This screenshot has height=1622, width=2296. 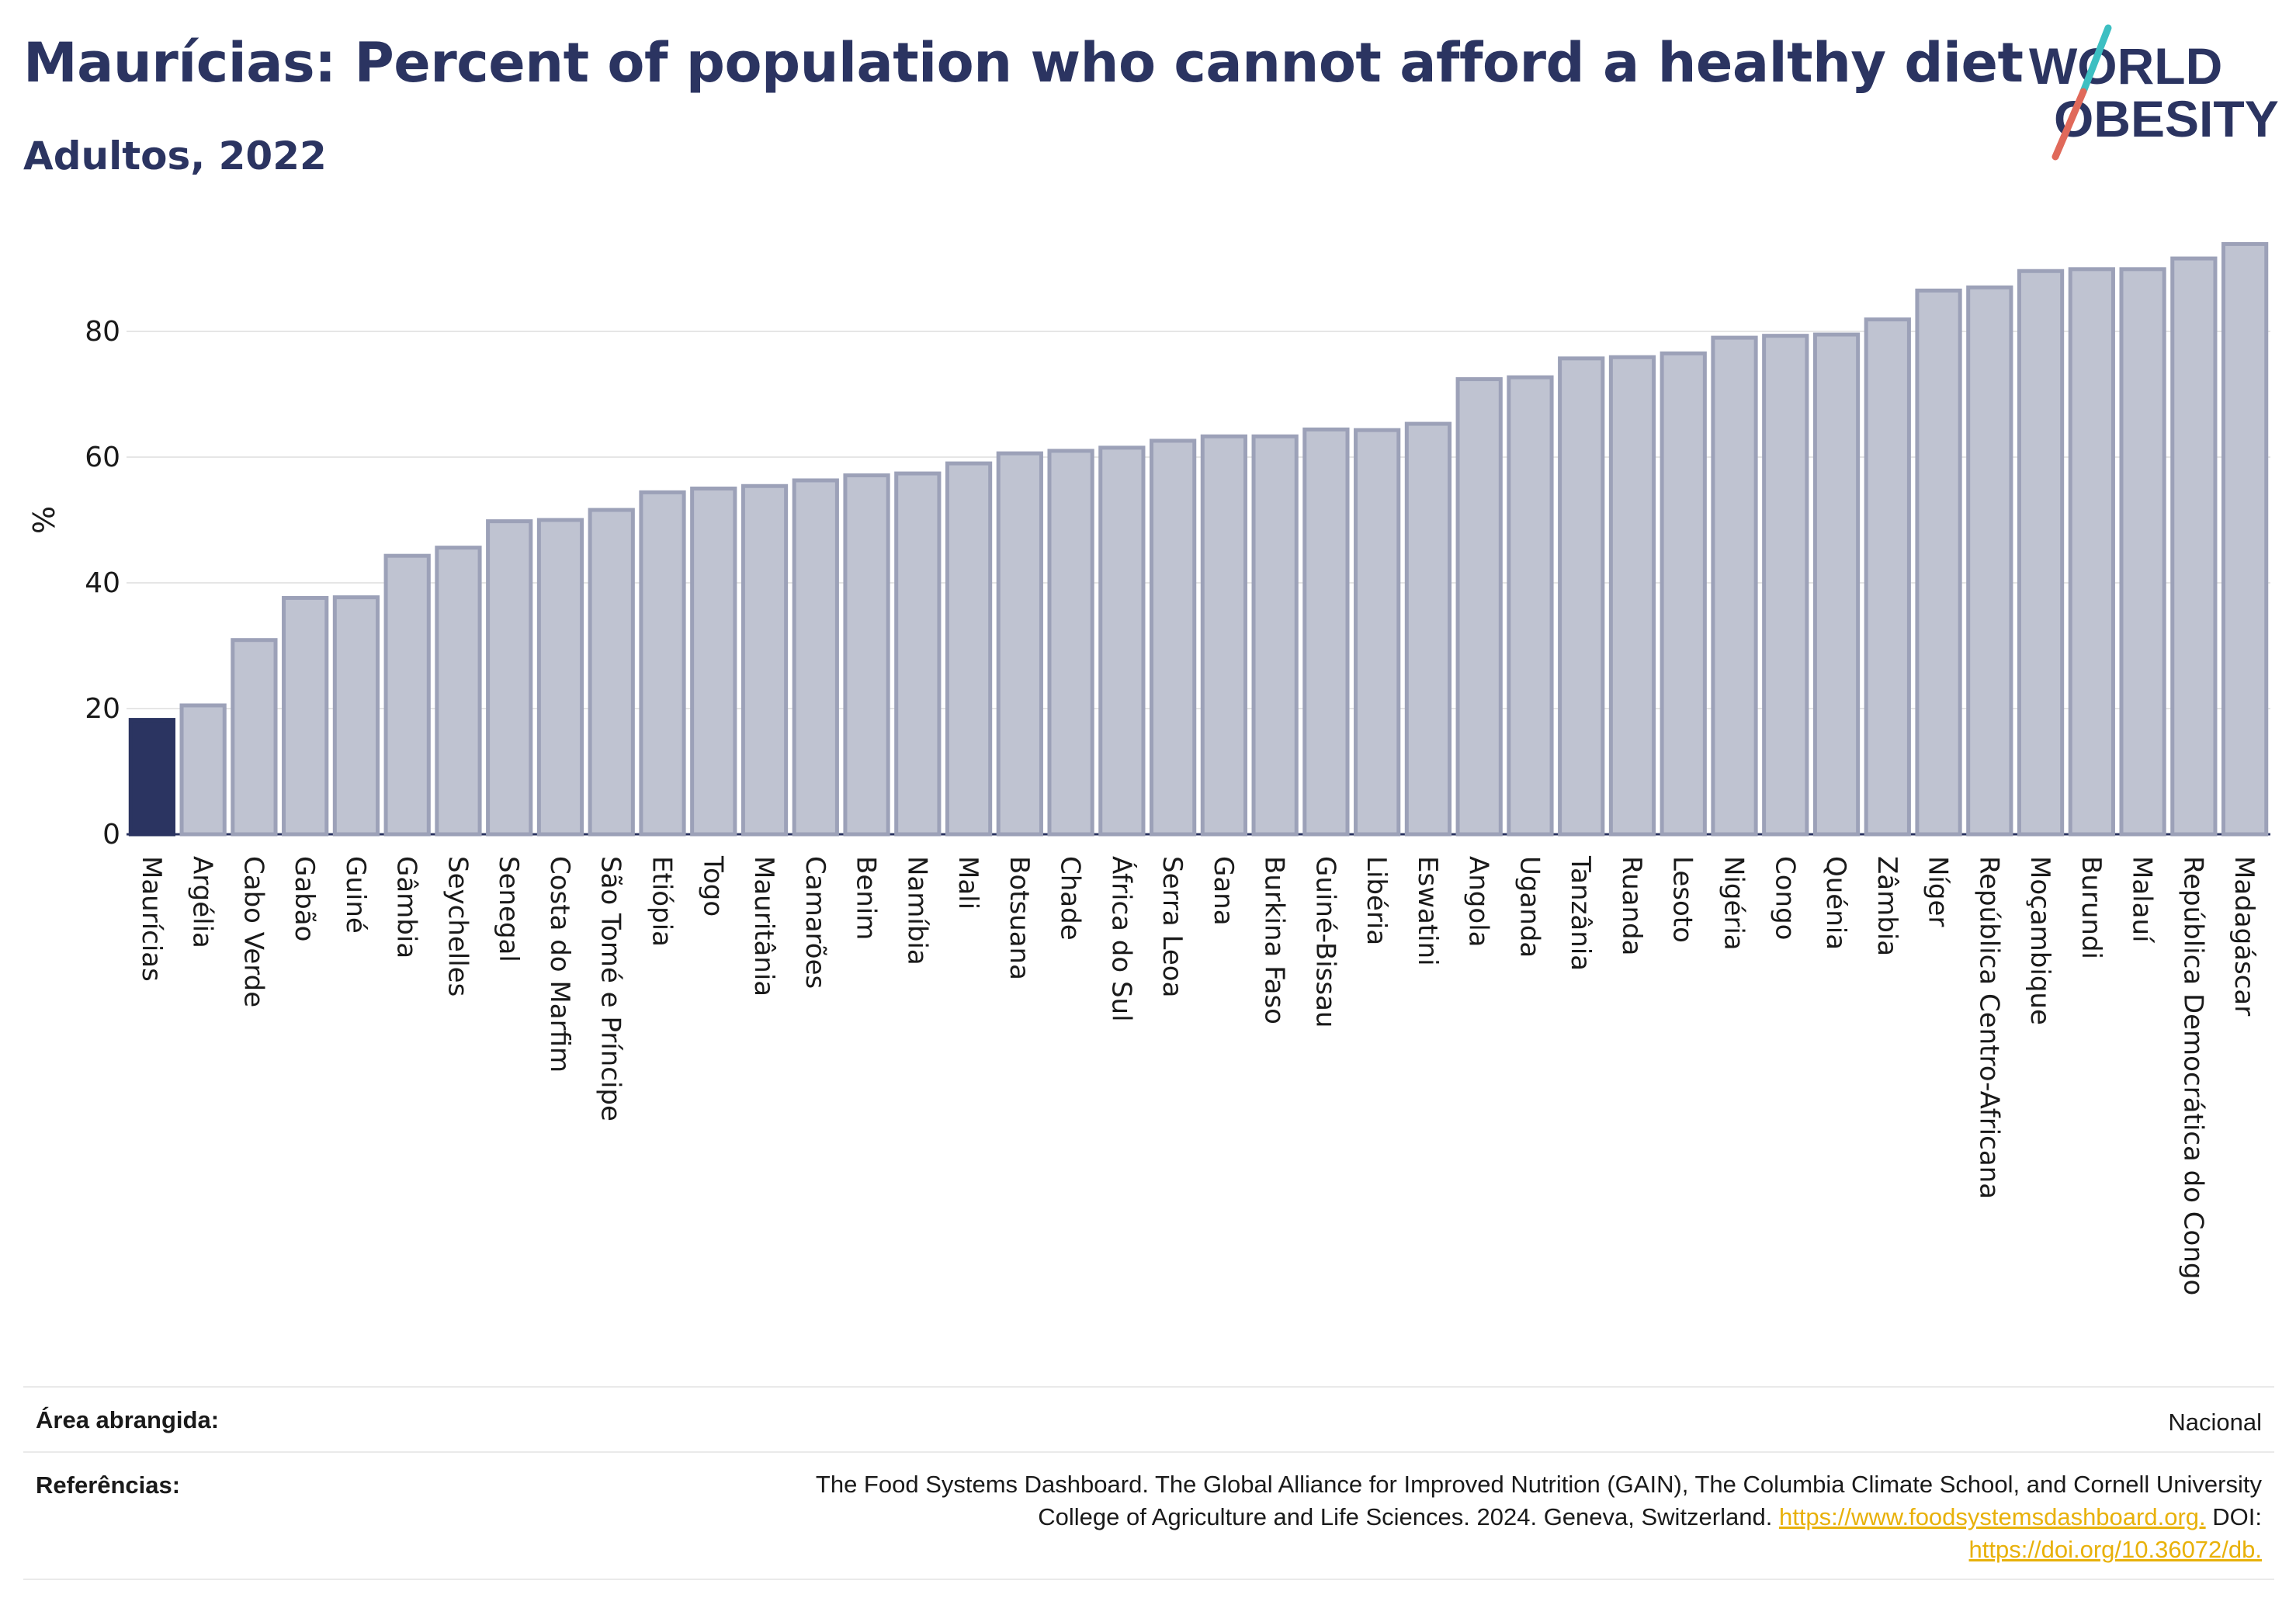 What do you see at coordinates (304, 898) in the screenshot?
I see `x-tick-label: Gabão` at bounding box center [304, 898].